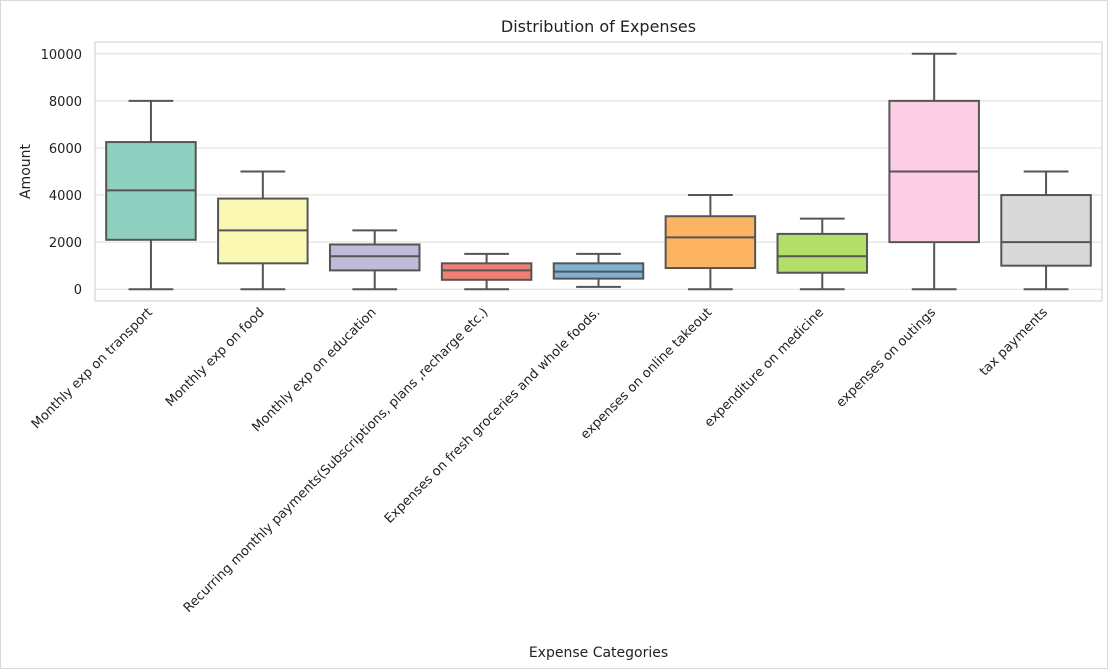 The width and height of the screenshot is (1108, 669). I want to click on chart-title: Distribution of Expenses, so click(598, 26).